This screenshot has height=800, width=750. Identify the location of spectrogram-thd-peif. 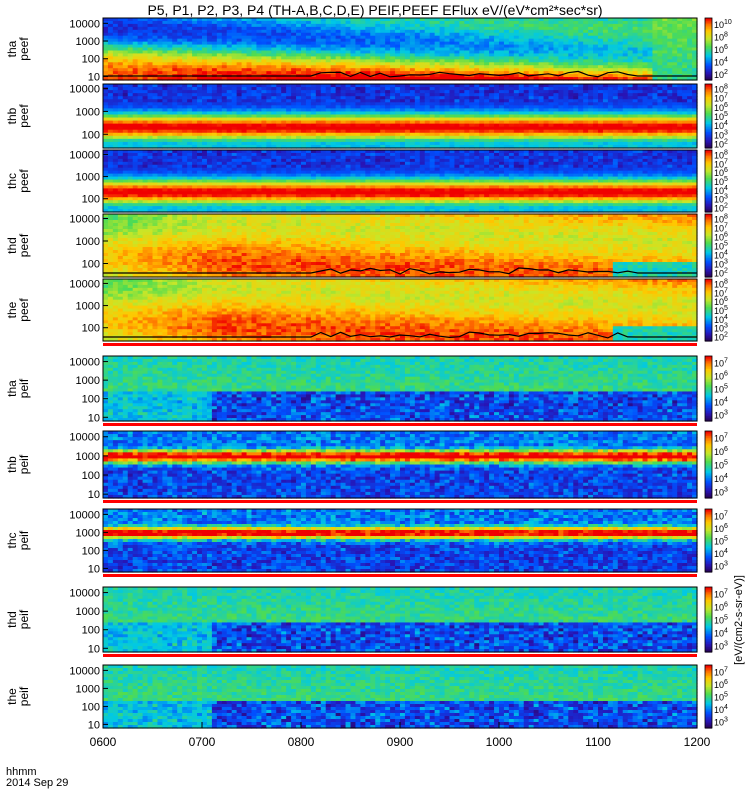
(400, 620).